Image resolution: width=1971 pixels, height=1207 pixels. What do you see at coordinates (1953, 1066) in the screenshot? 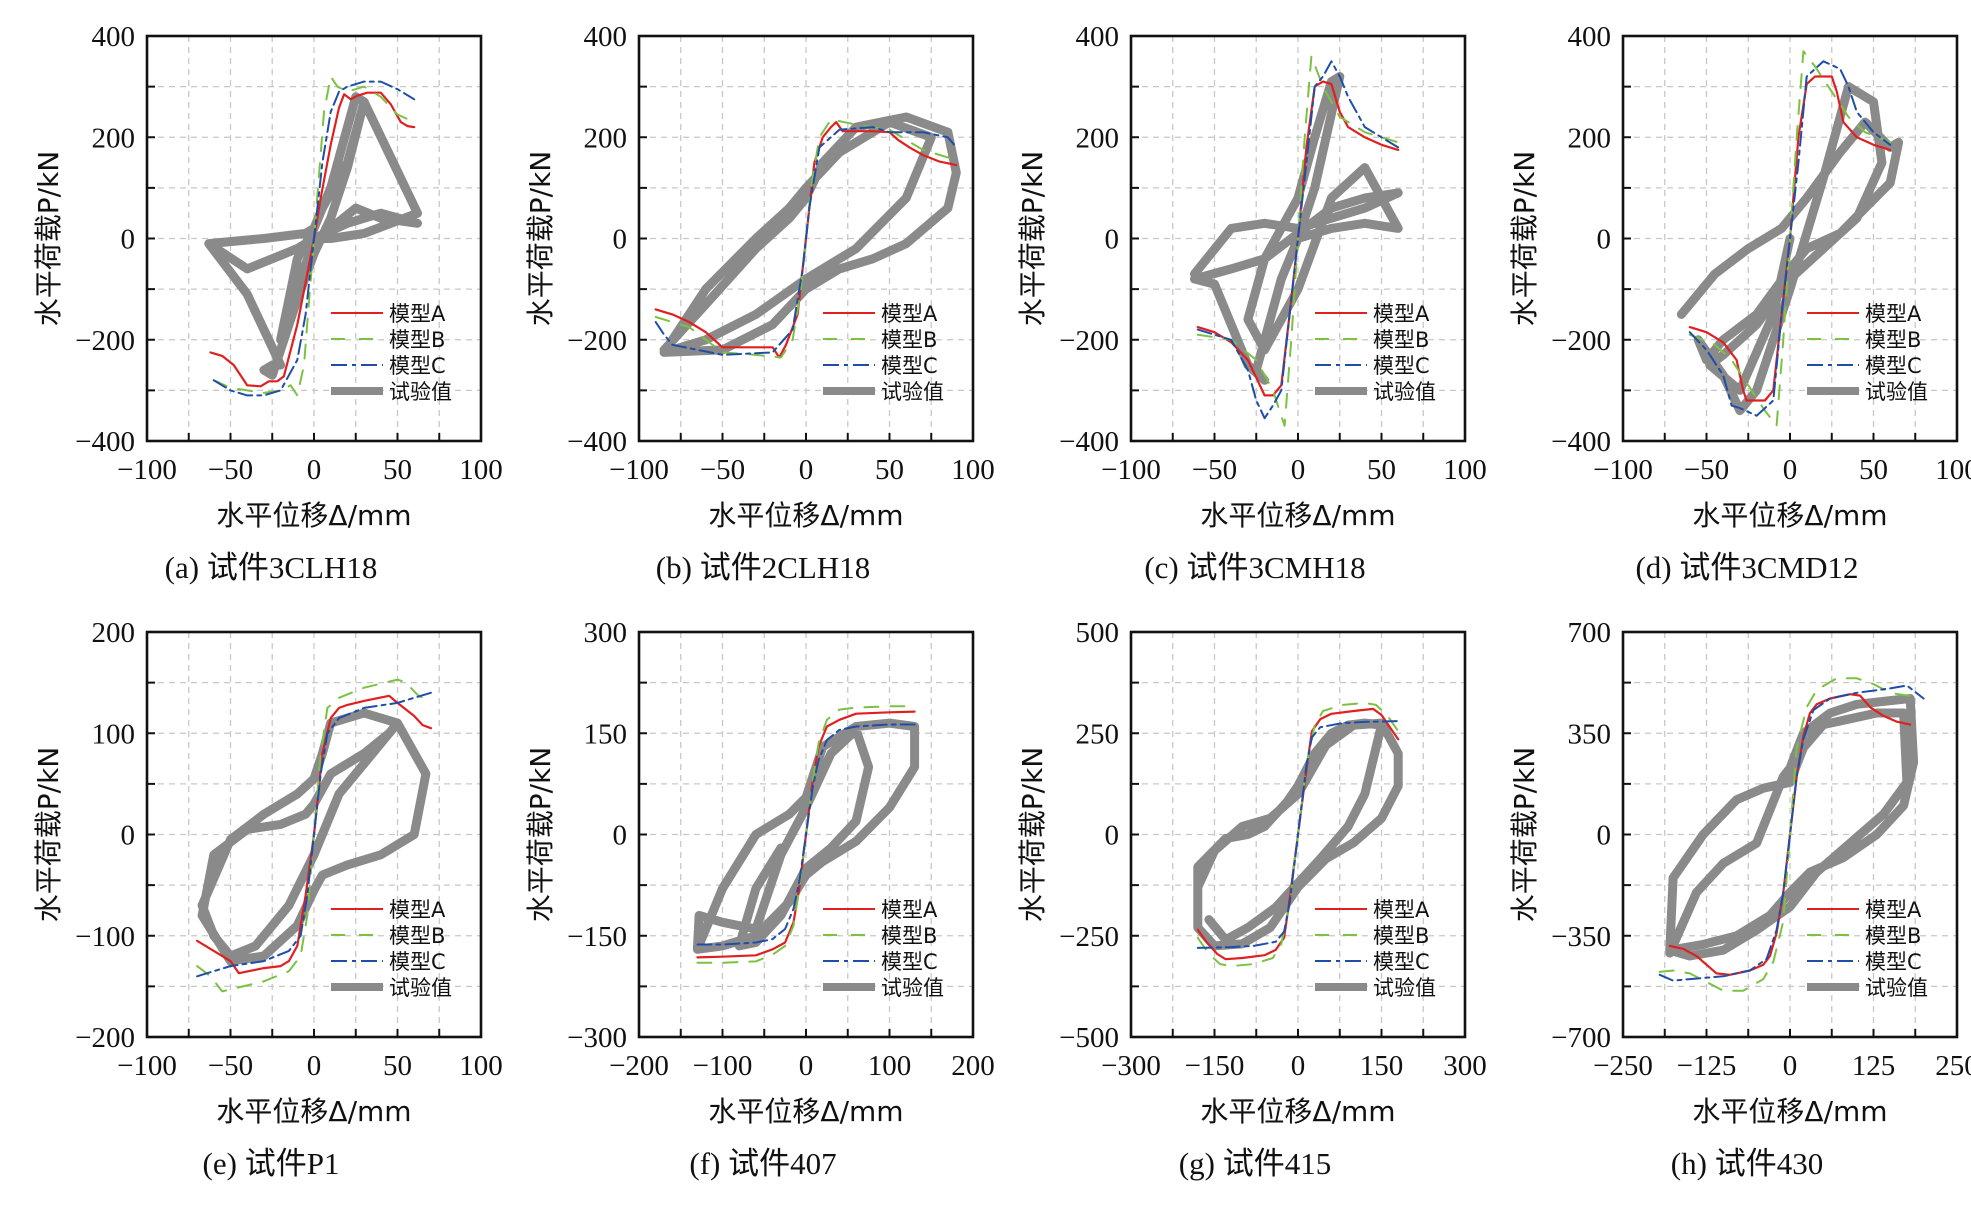
I see `x-tick-label: 250` at bounding box center [1953, 1066].